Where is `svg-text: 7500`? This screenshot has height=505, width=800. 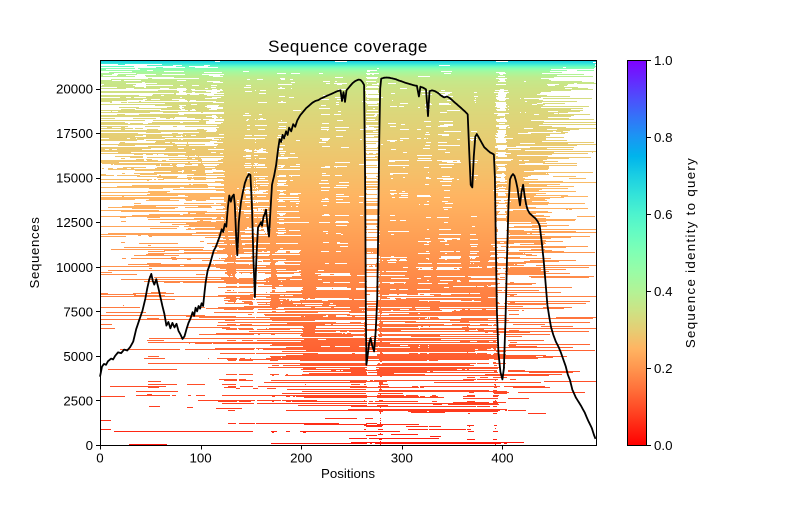 svg-text: 7500 is located at coordinates (78, 311).